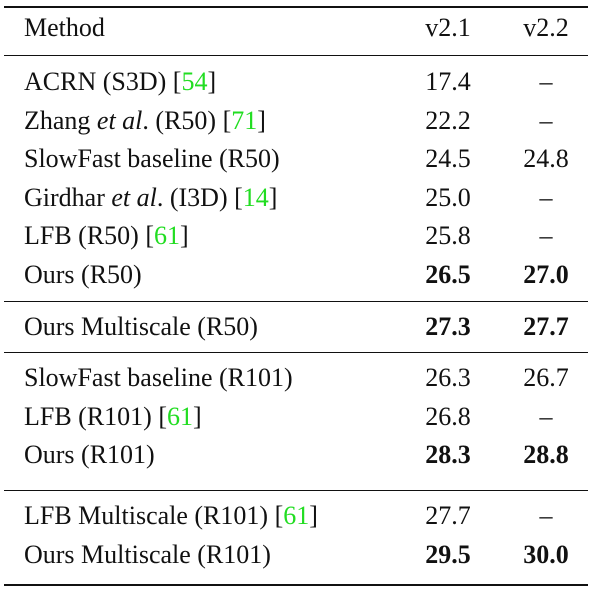 This screenshot has width=592, height=589. I want to click on method-cell: LFB (R101) [61], so click(113, 417).